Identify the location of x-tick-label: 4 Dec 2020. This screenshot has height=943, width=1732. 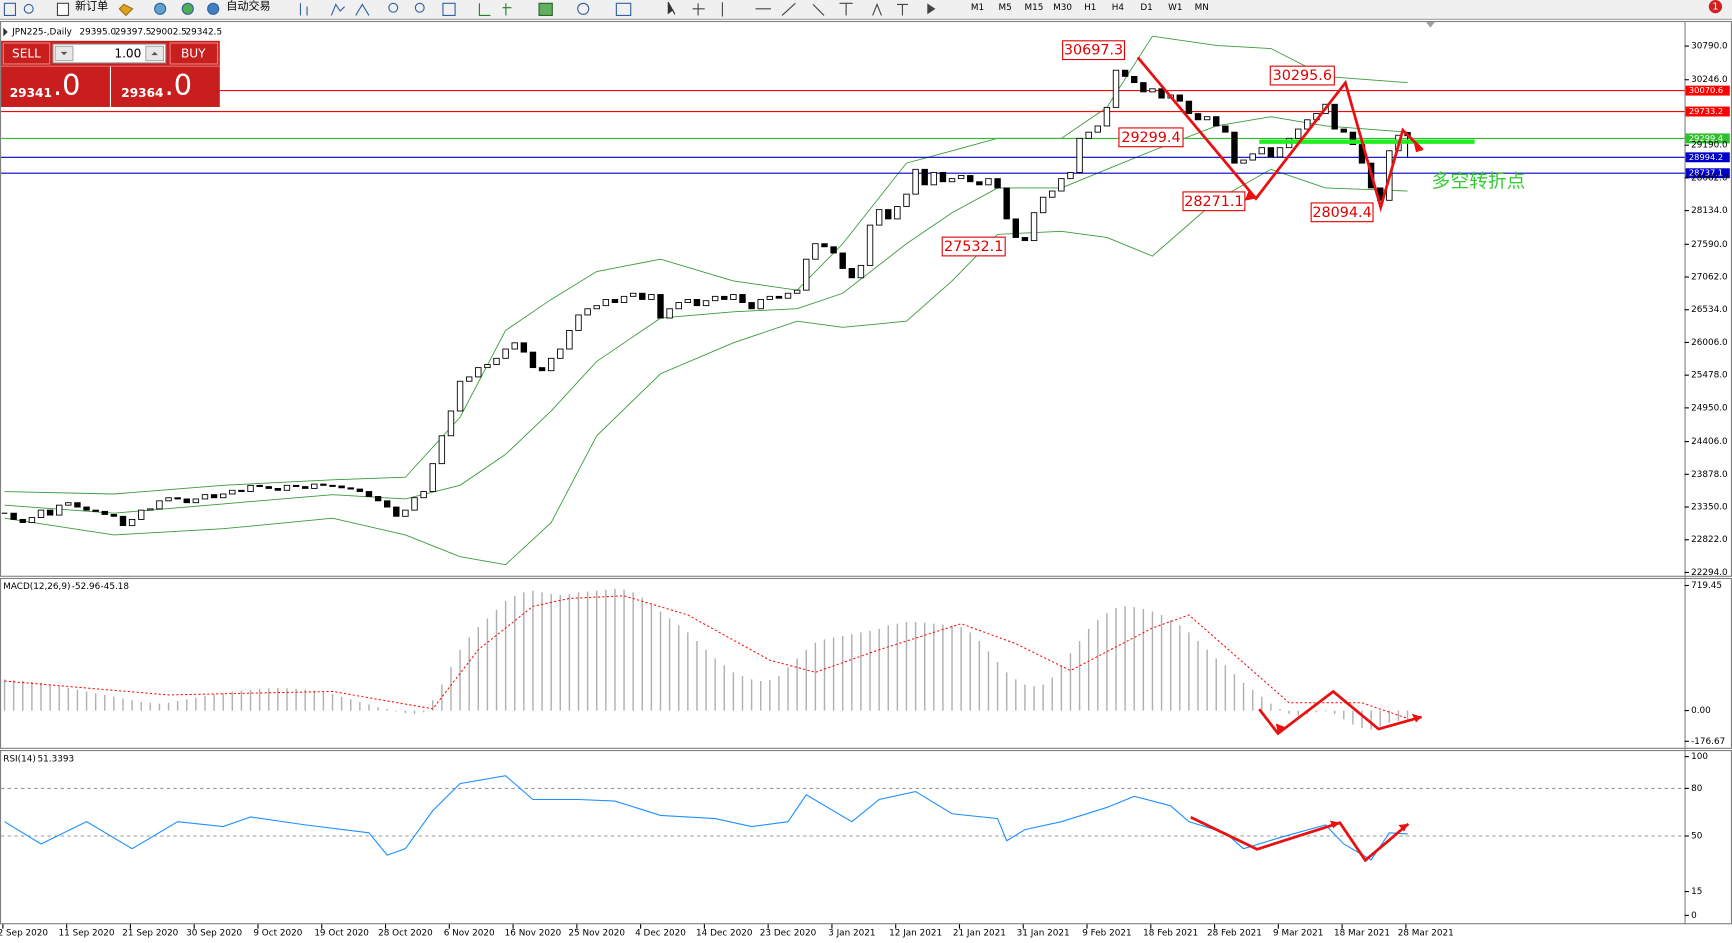
(660, 934).